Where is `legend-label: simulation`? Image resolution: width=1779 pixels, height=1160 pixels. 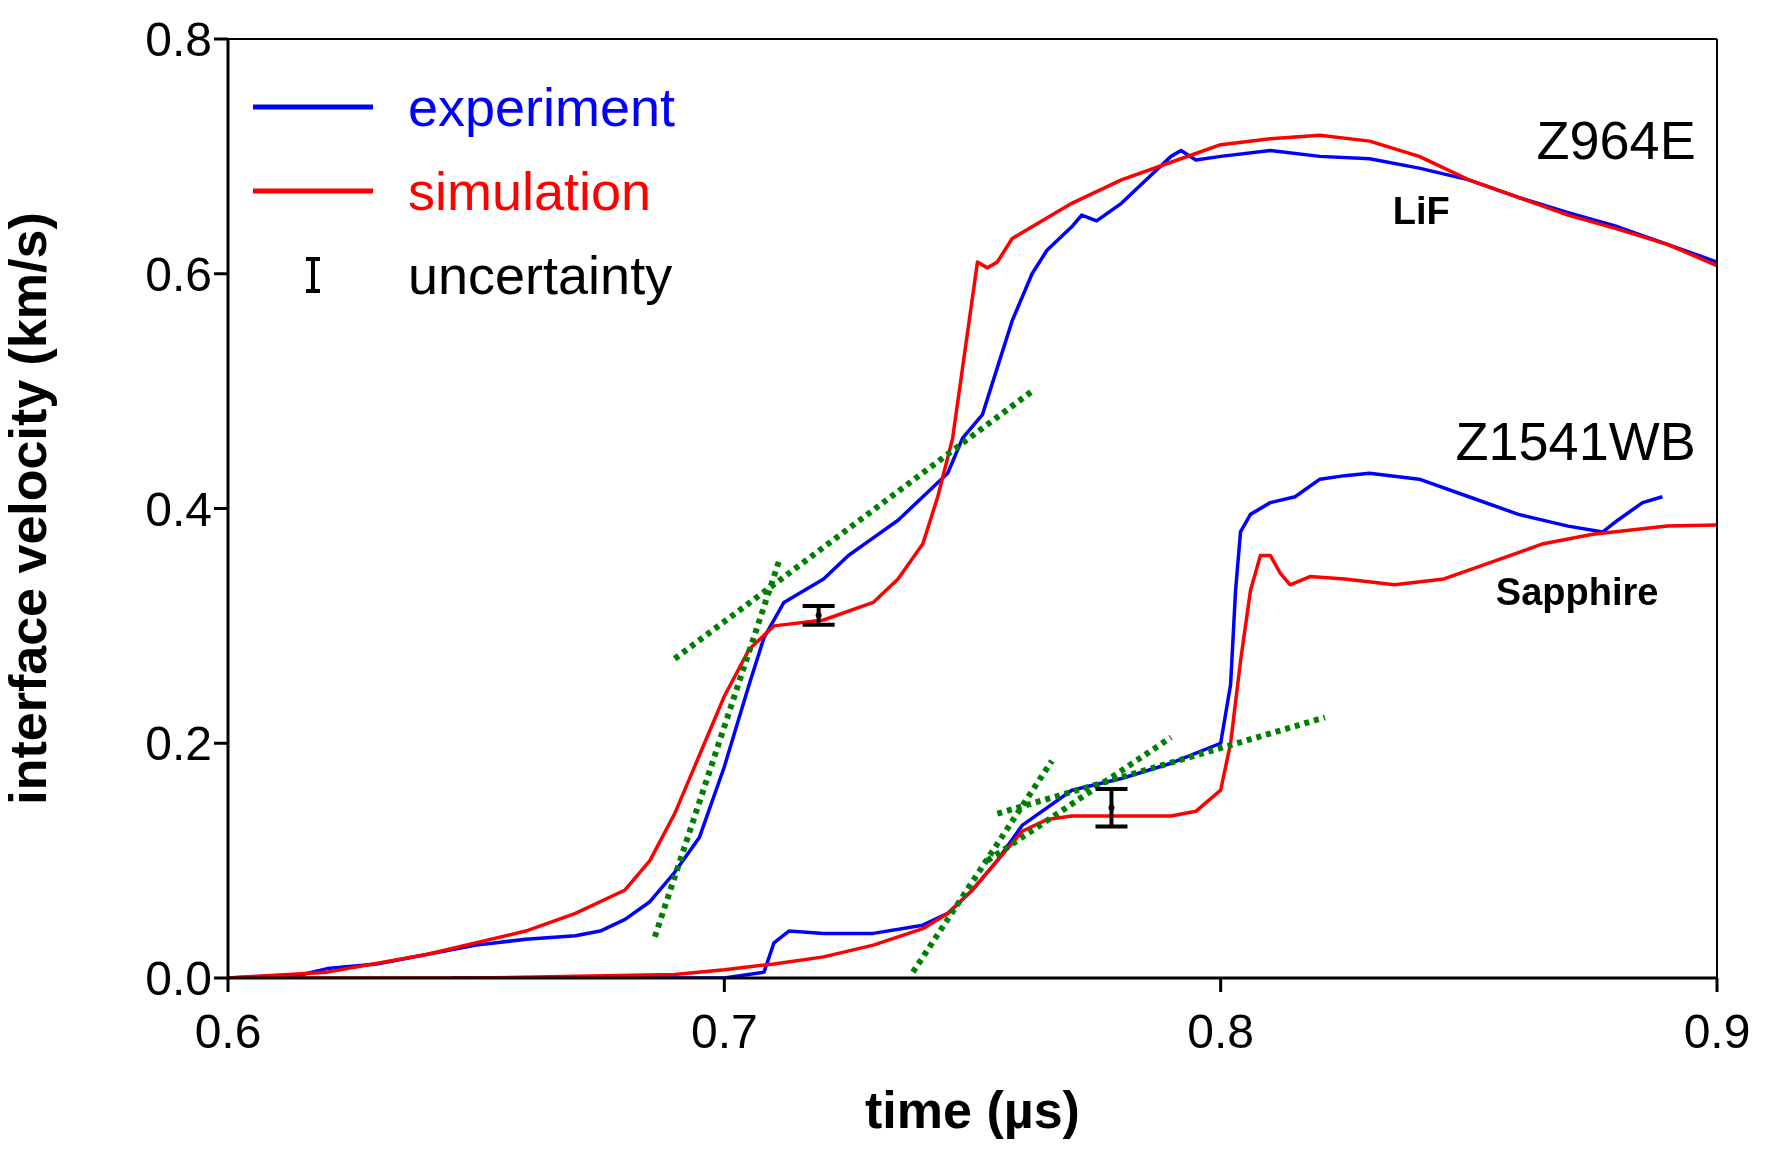
legend-label: simulation is located at coordinates (530, 191).